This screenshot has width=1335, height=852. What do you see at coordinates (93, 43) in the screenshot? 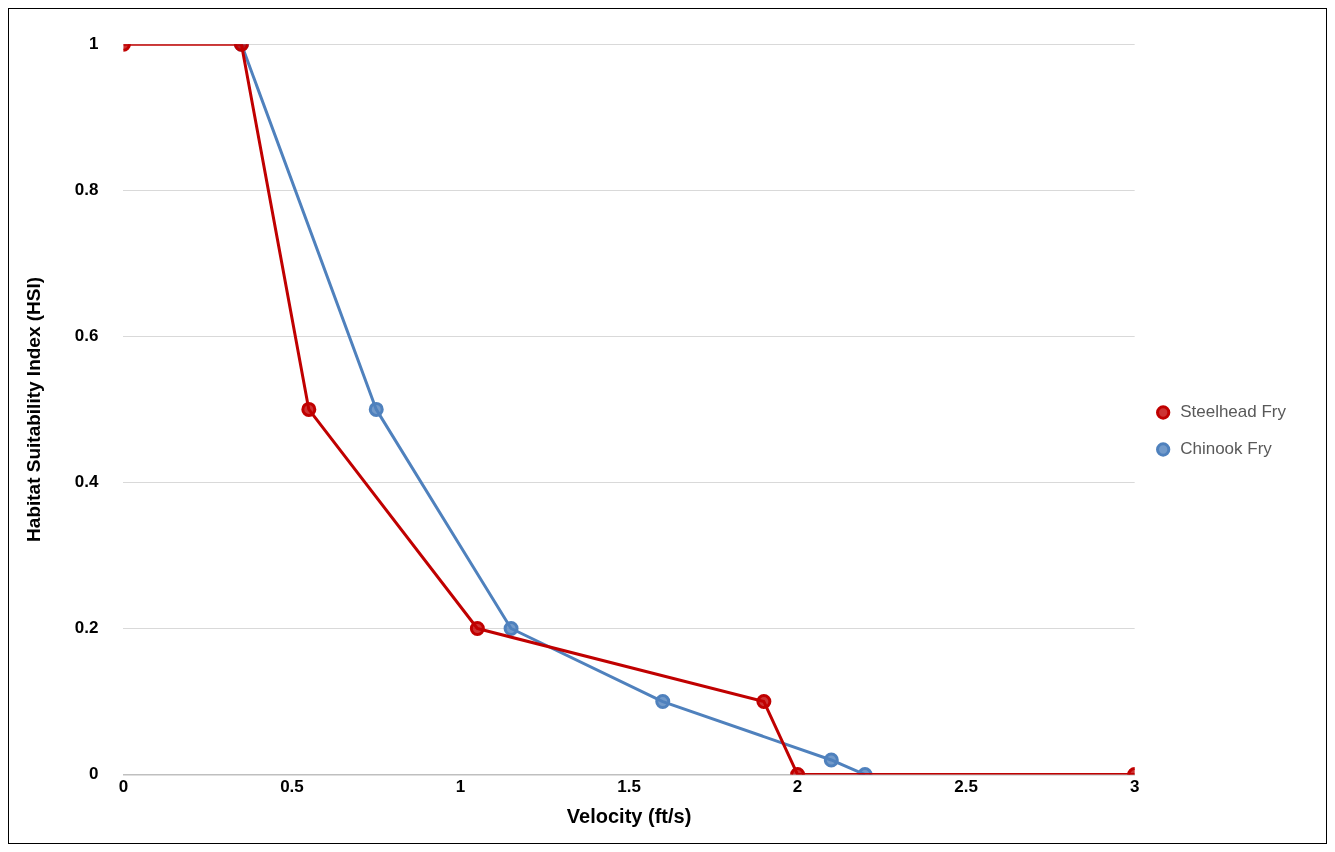
I see `y-tick-label: 1` at bounding box center [93, 43].